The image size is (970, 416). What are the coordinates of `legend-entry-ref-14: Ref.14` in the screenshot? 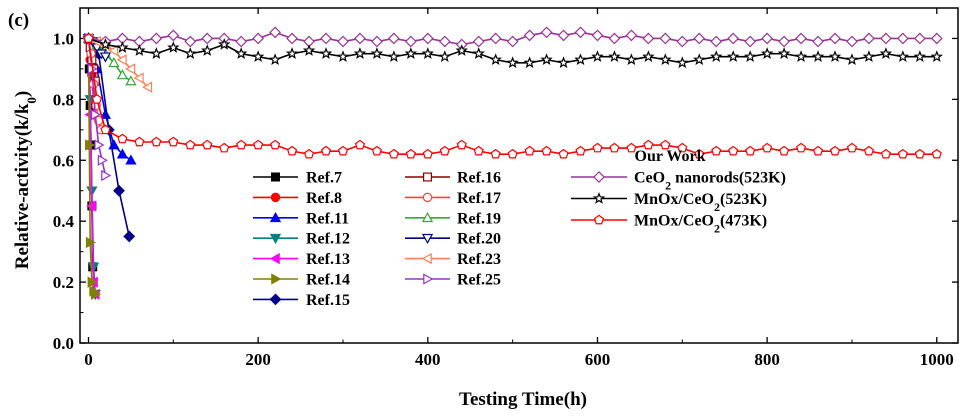 It's located at (301, 280).